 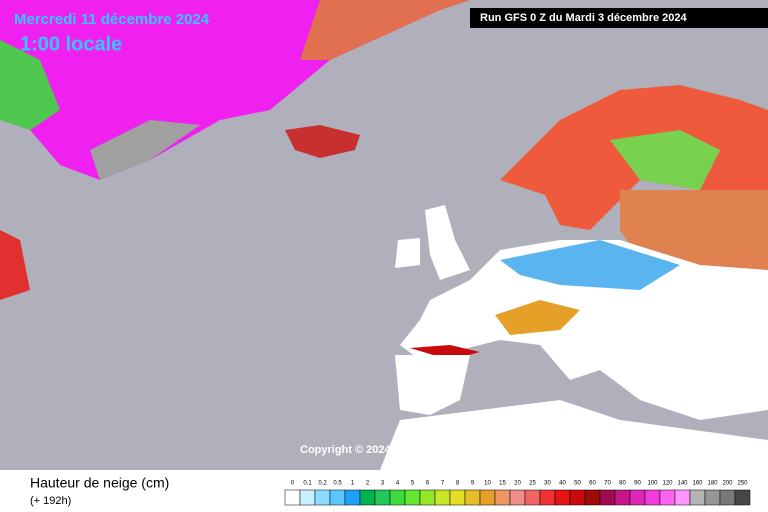 I want to click on legend-level: 7, so click(x=443, y=484).